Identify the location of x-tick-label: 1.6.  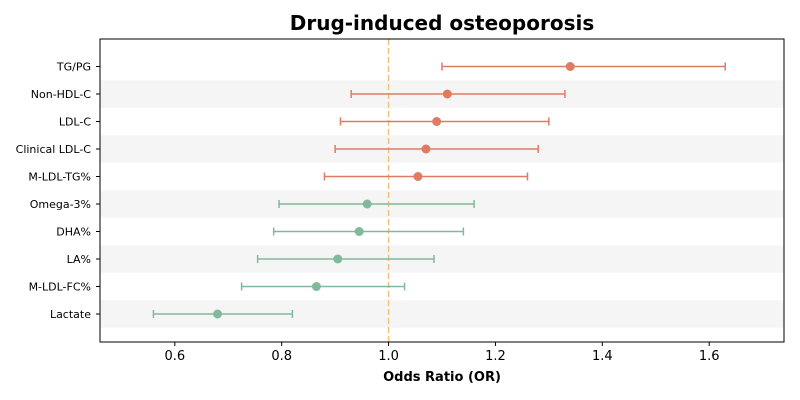
(709, 356).